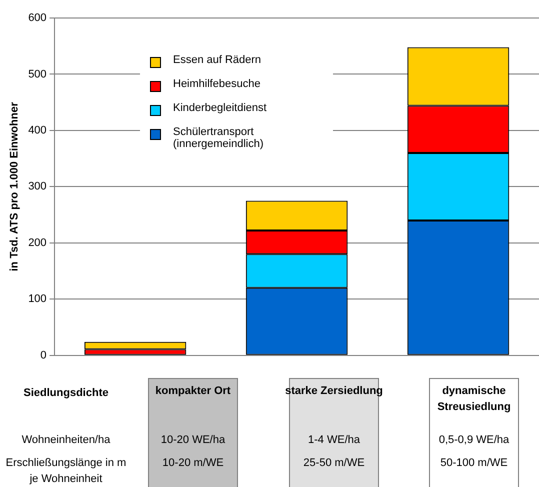  I want to click on legend-label: Essen auf Rädern, so click(217, 60).